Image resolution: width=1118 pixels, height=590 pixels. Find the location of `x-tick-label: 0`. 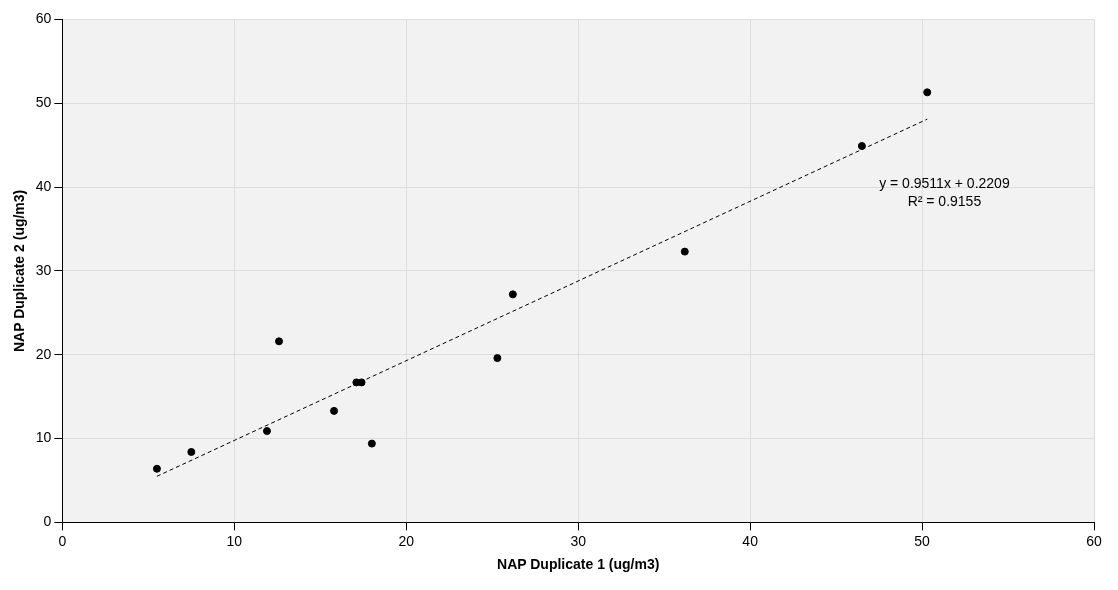

x-tick-label: 0 is located at coordinates (62, 540).